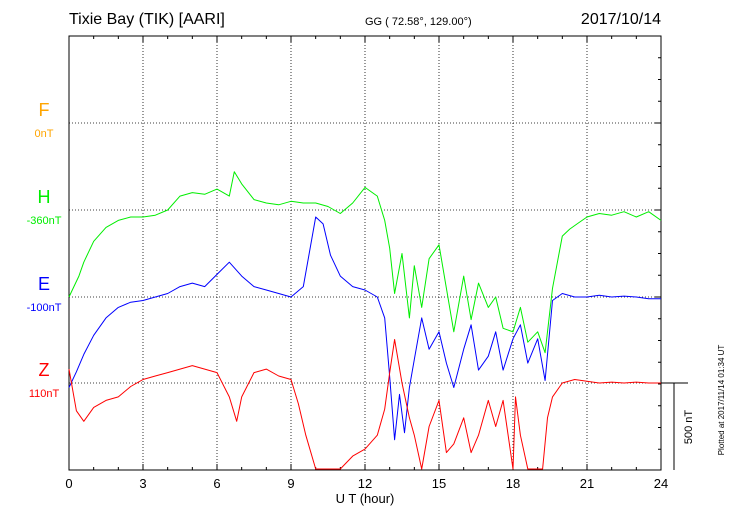 The height and width of the screenshot is (520, 730). What do you see at coordinates (142, 483) in the screenshot?
I see `x-tick-label: 3` at bounding box center [142, 483].